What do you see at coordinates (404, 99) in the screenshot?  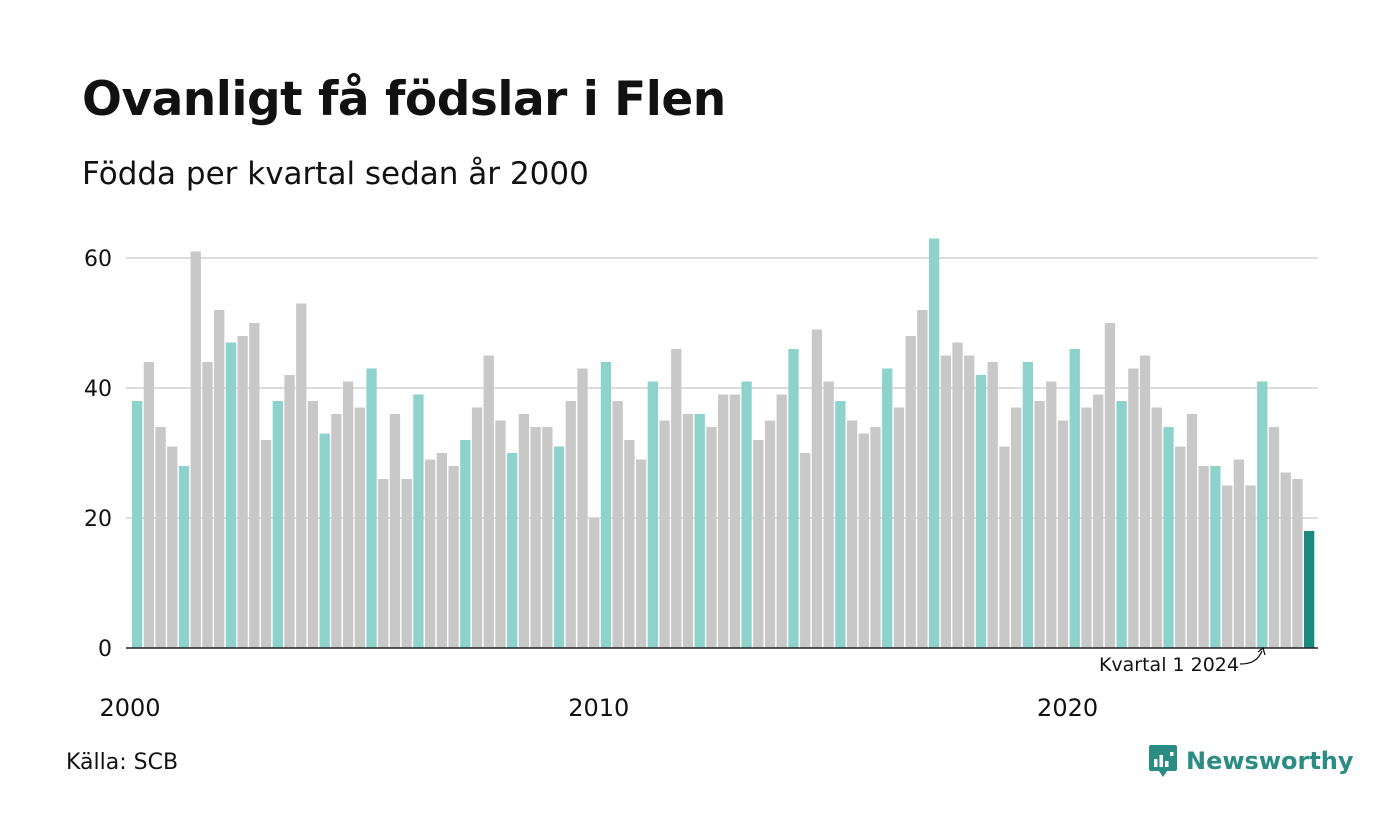 I see `chart-title: Ovanligt få födslar i Flen` at bounding box center [404, 99].